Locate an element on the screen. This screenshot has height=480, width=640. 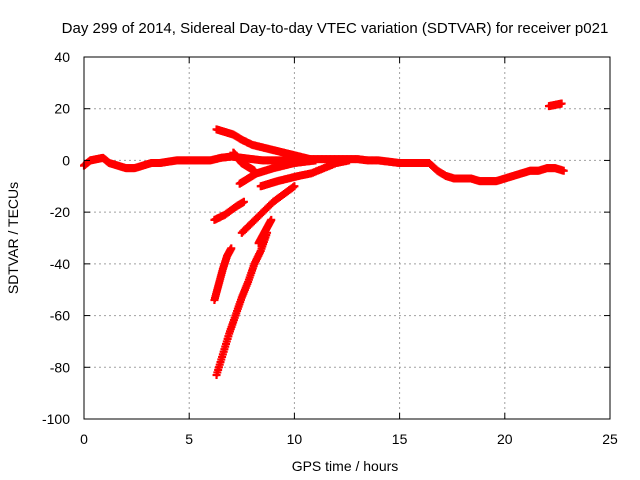
y-tick-label: 20 is located at coordinates (62, 109).